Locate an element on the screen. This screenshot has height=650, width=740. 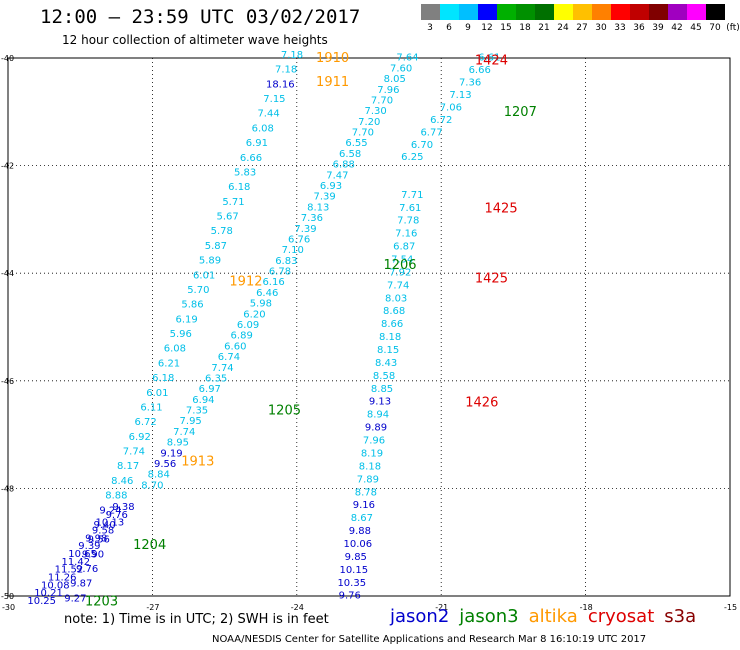
wave-height-value: 7.35 is located at coordinates (197, 411).